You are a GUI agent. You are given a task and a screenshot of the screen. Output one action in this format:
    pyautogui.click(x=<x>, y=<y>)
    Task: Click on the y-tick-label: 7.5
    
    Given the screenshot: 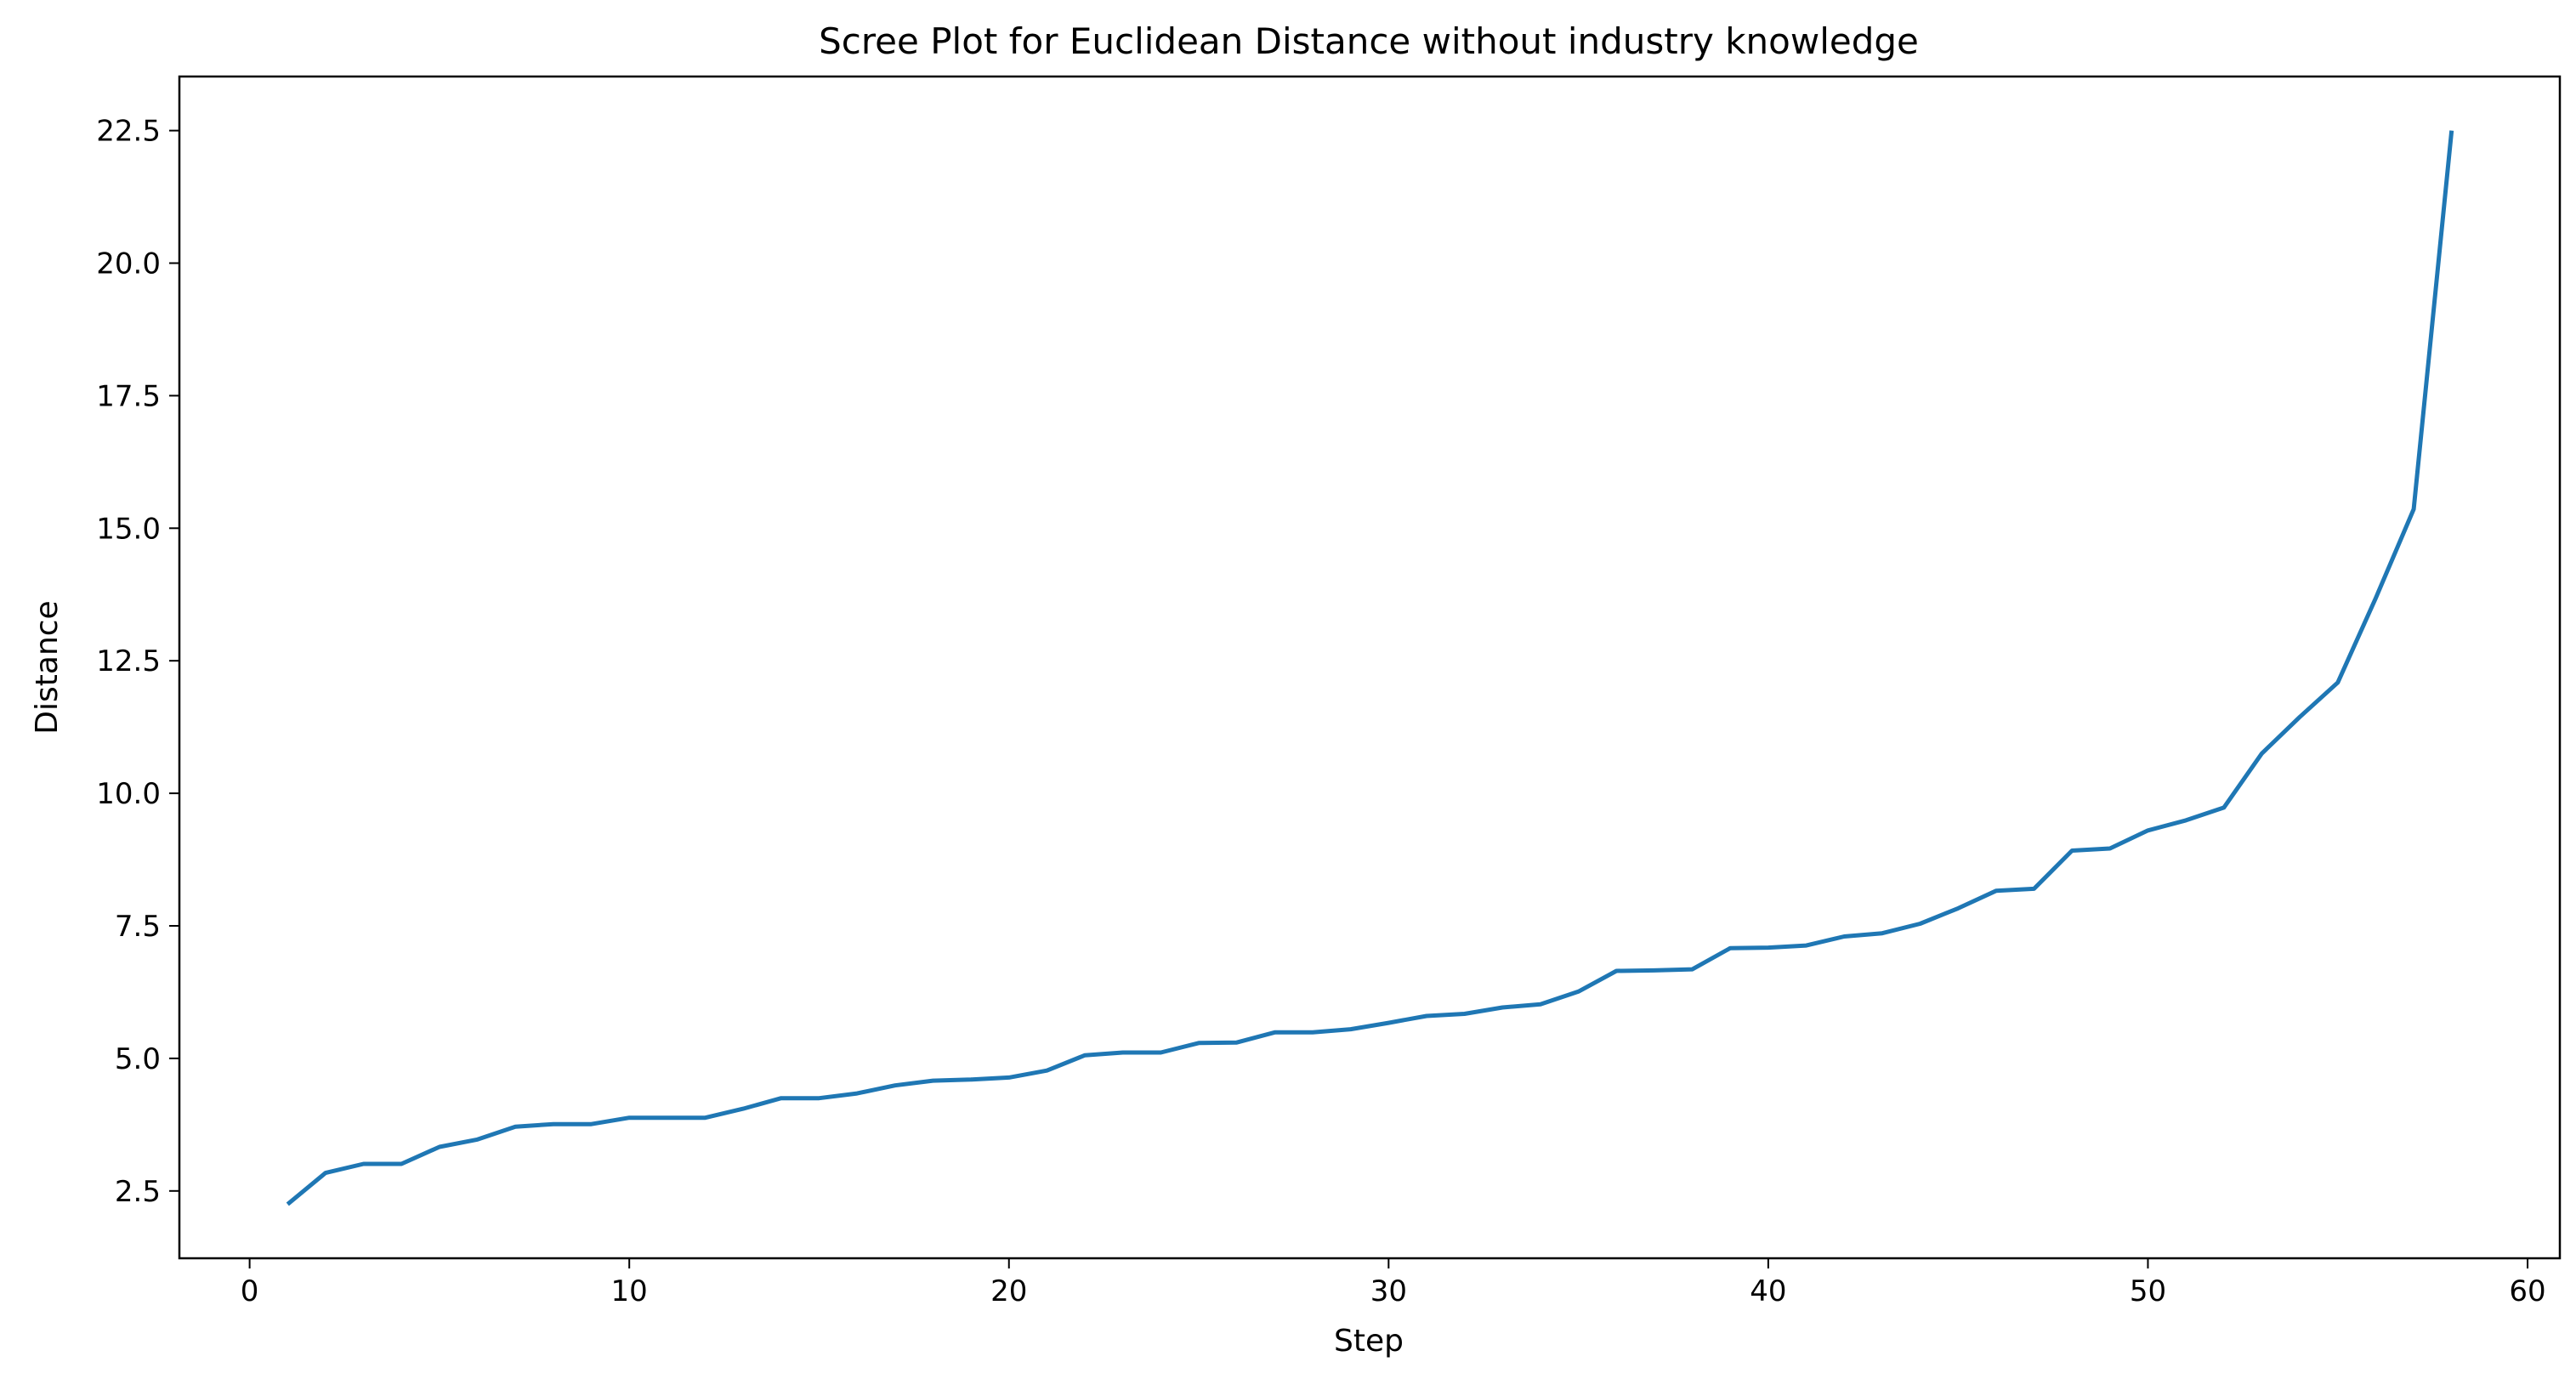 What is the action you would take?
    pyautogui.click(x=138, y=927)
    